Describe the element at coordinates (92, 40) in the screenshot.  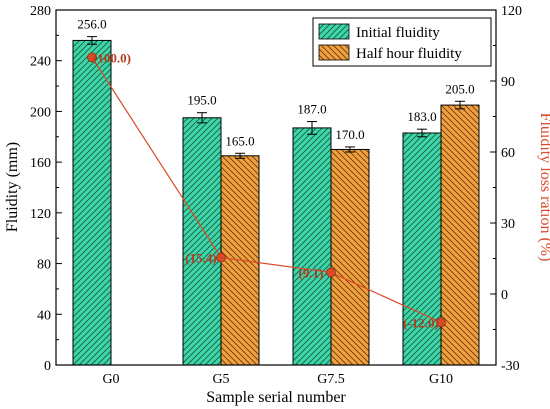
I see `error-bar-initial-fluidity-g0` at that location.